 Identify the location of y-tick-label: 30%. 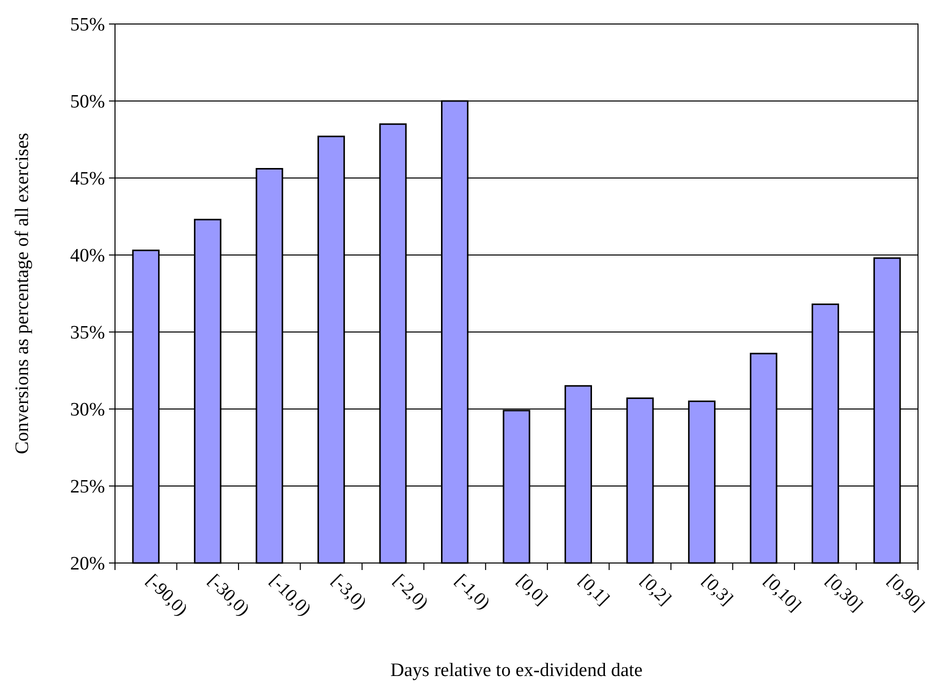
(88, 410).